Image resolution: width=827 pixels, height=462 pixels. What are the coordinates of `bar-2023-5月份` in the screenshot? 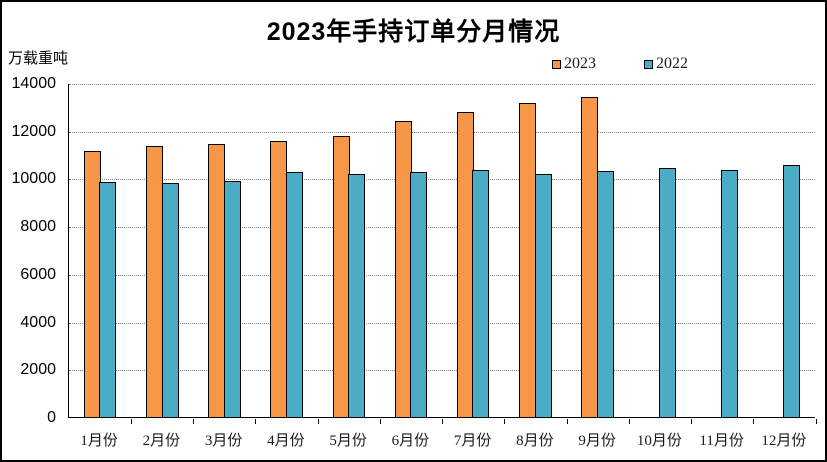 It's located at (341, 276).